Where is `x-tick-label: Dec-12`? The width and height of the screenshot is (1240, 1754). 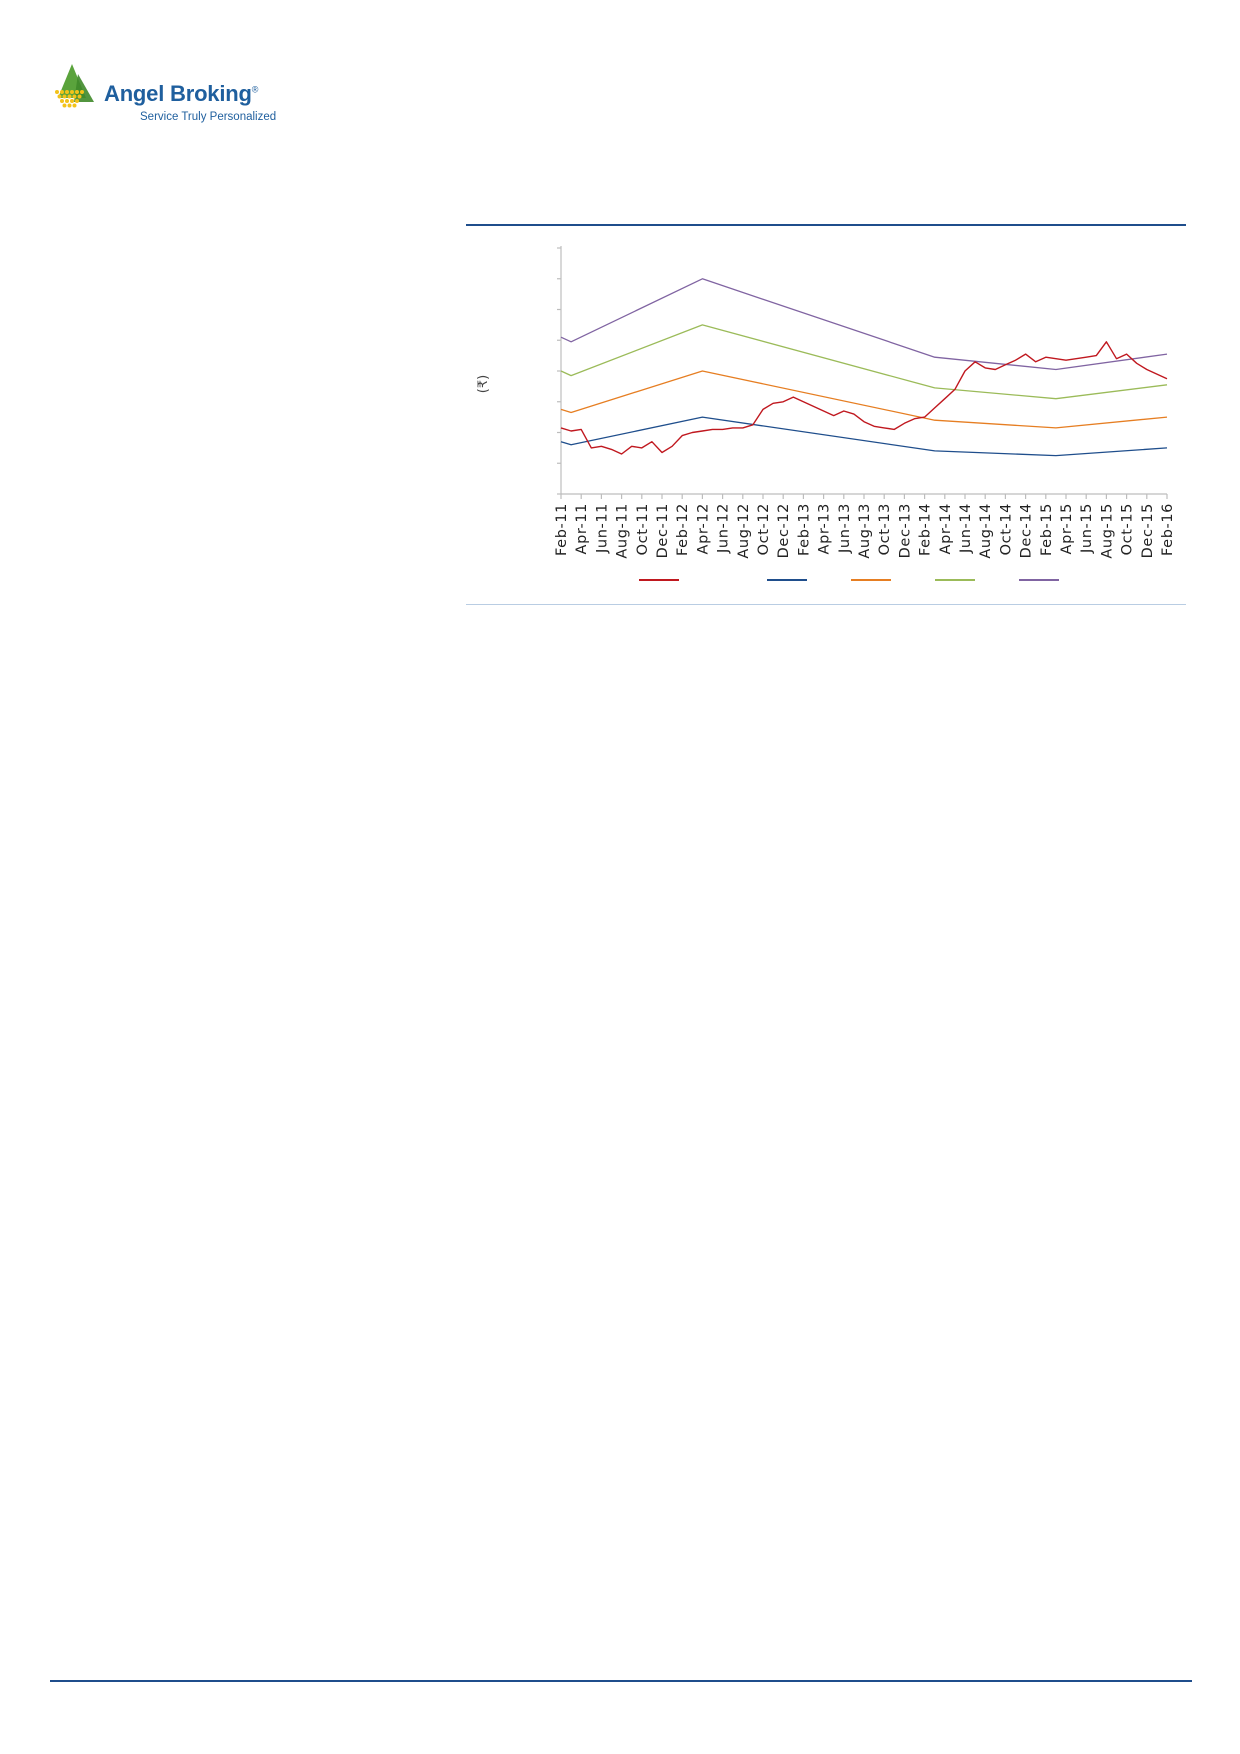 x-tick-label: Dec-12 is located at coordinates (784, 530).